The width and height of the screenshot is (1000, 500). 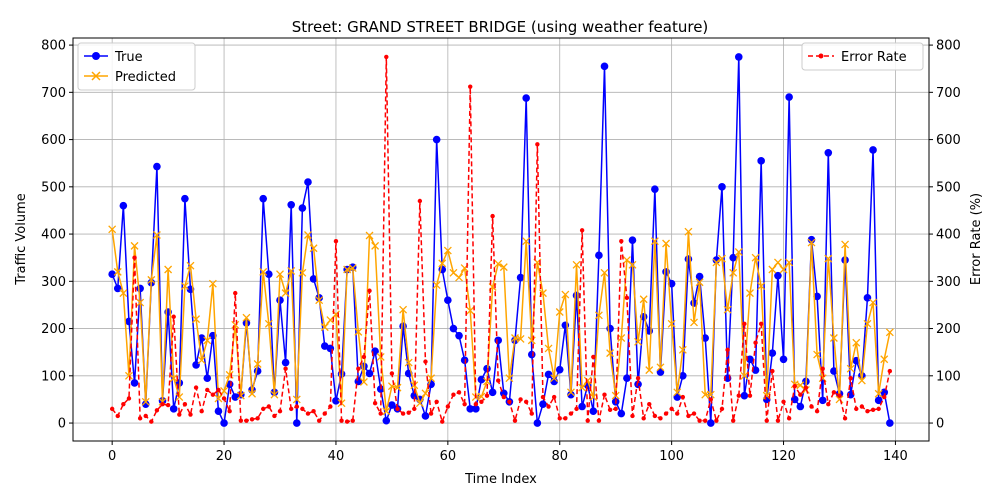 I want to click on y-tick-label: 300, so click(x=53, y=282).